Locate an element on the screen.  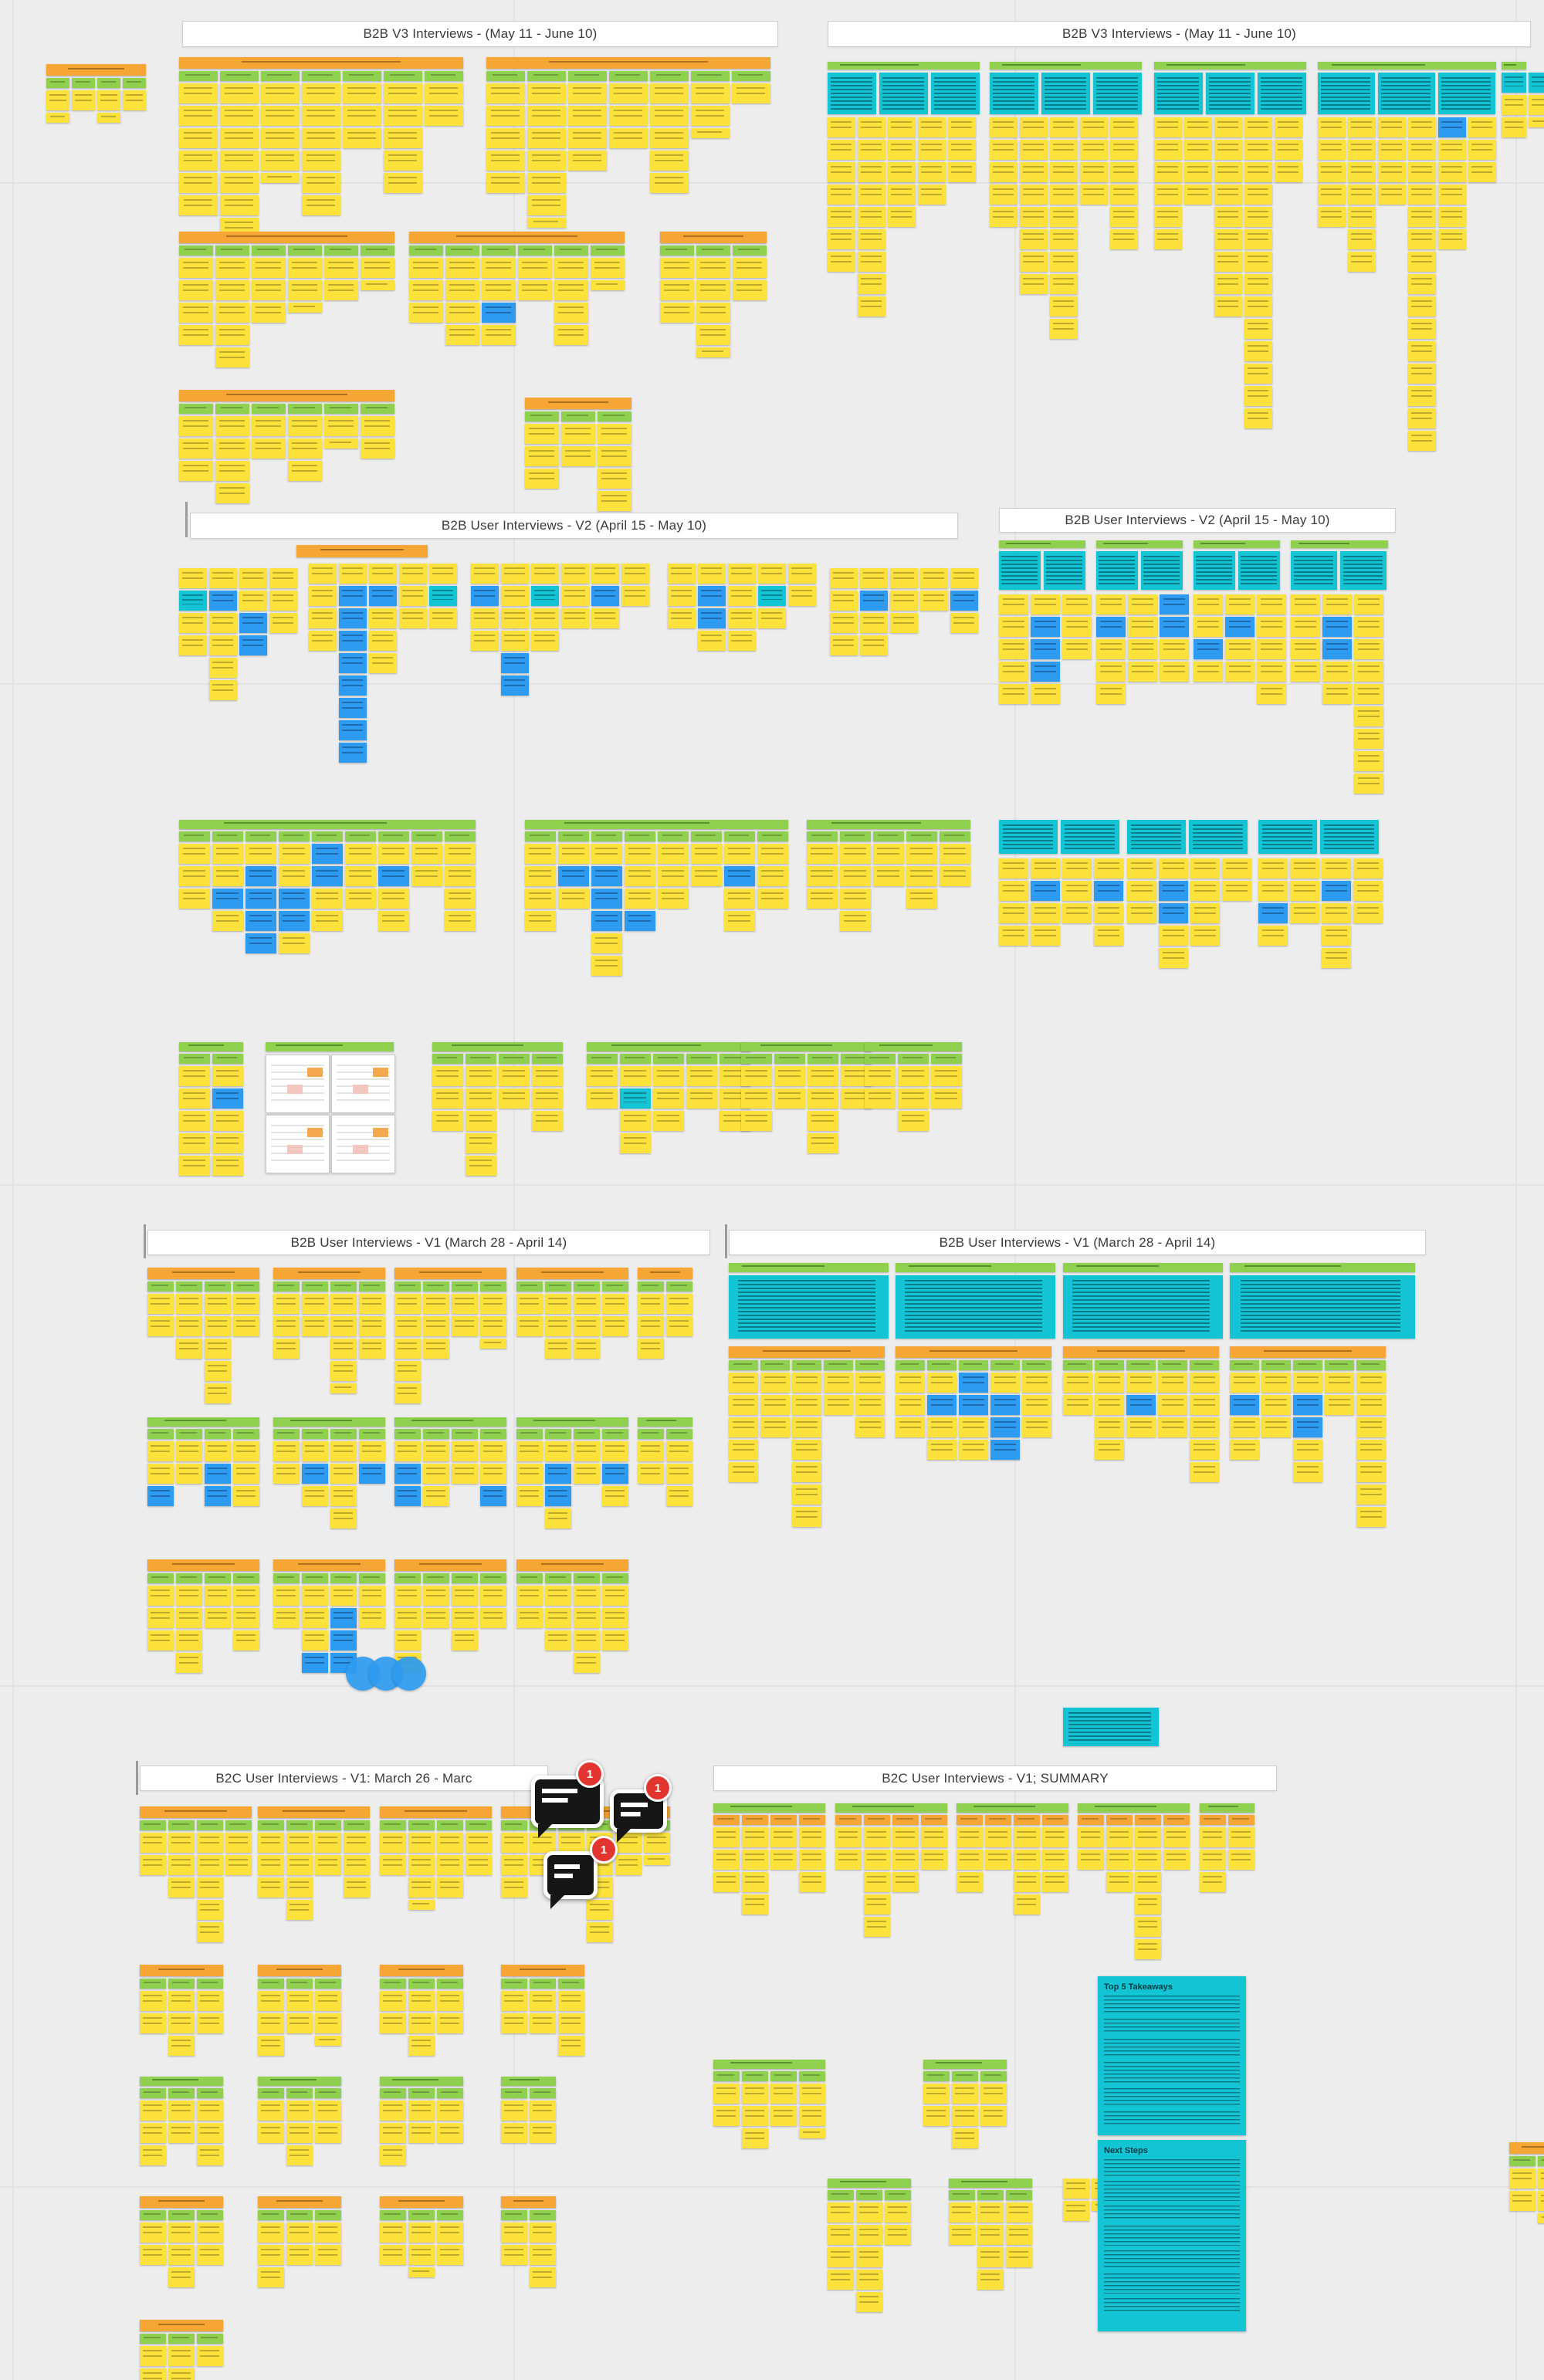
next-steps-note: Next Steps is located at coordinates (1172, 2235).